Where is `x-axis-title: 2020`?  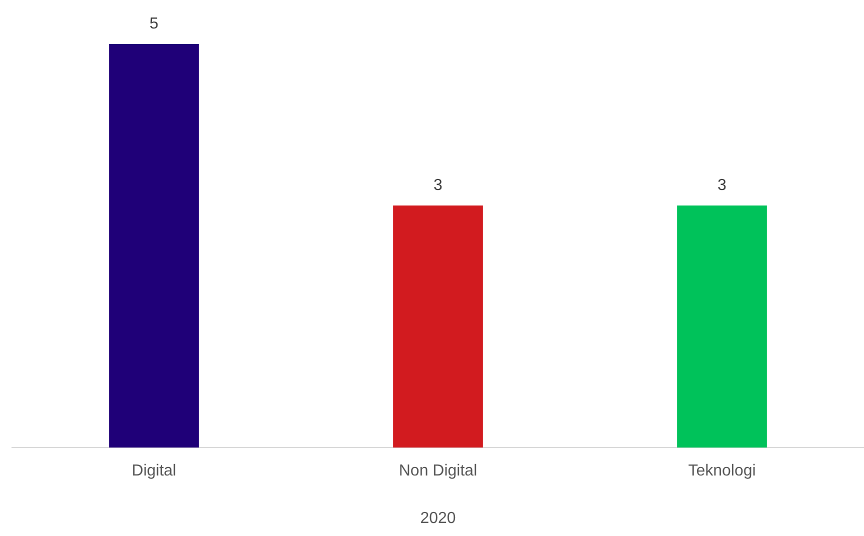 x-axis-title: 2020 is located at coordinates (438, 518).